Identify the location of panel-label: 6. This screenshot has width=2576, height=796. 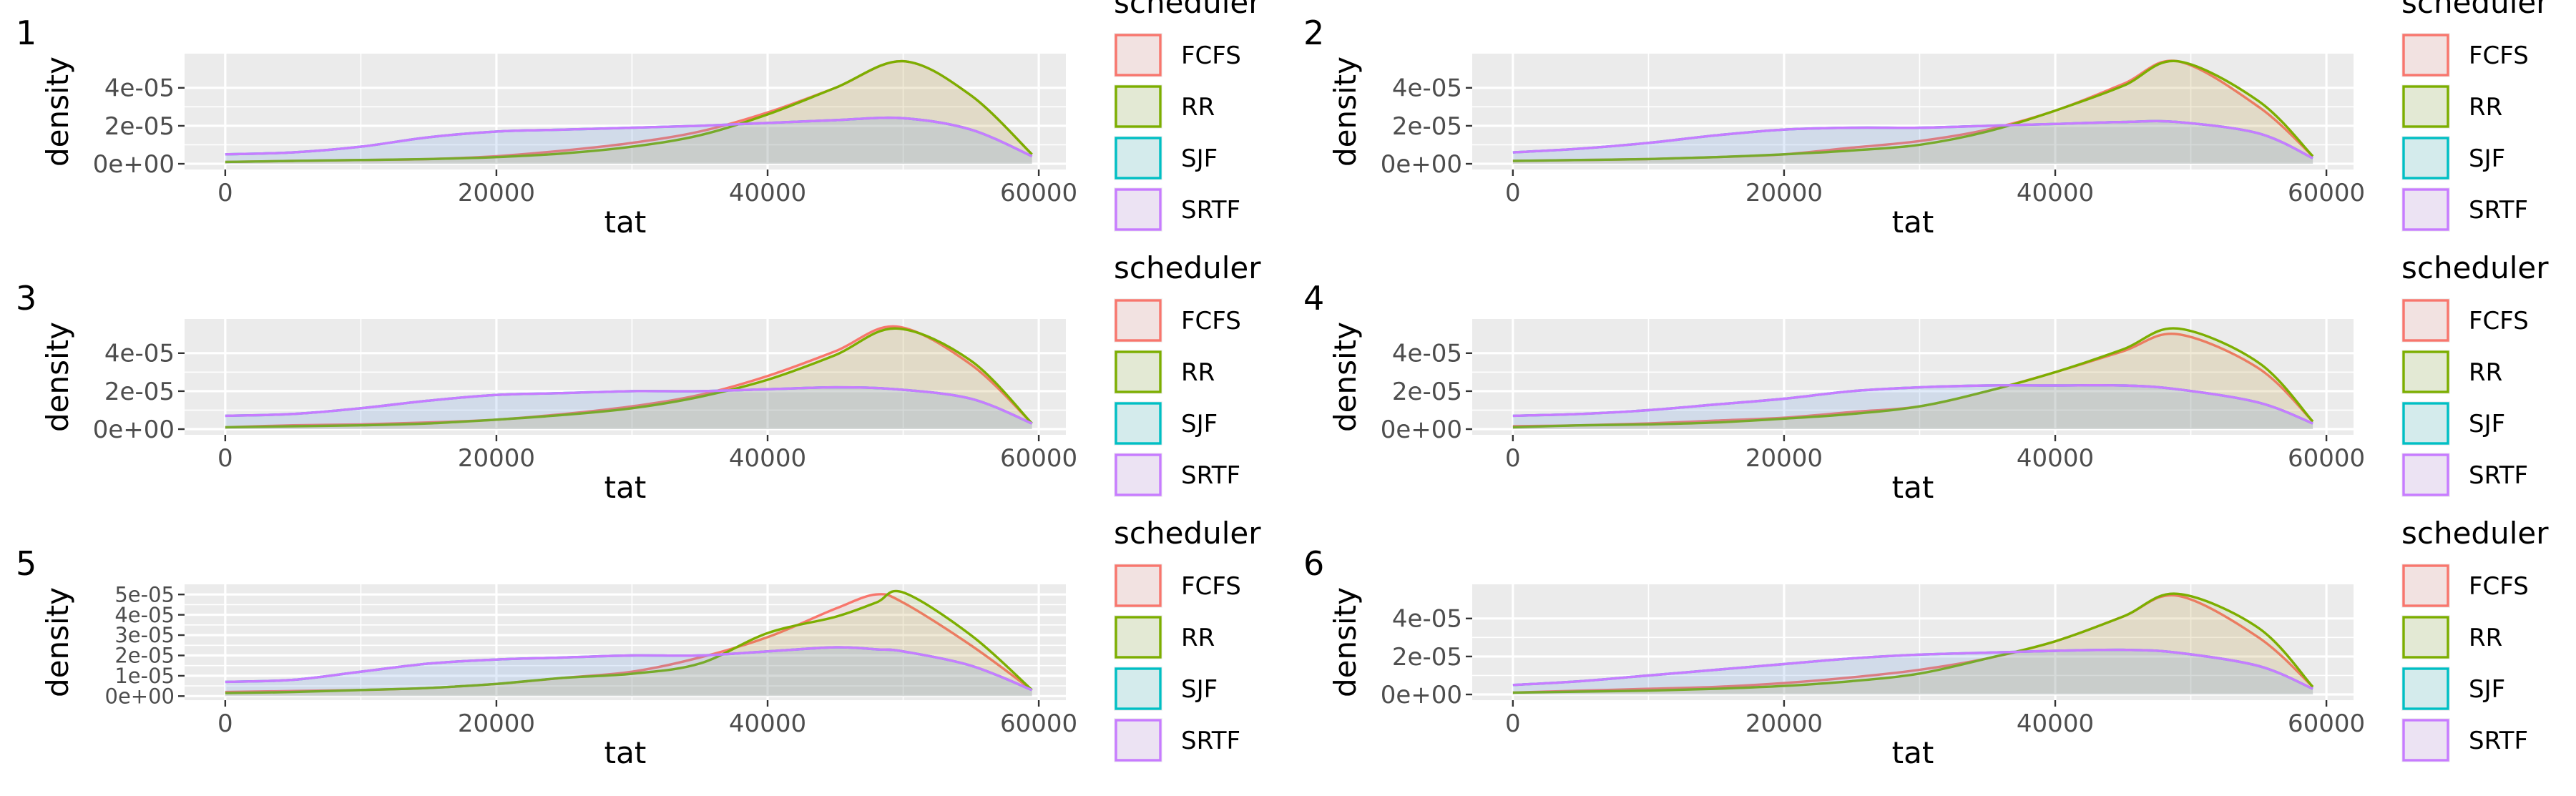
(1313, 564).